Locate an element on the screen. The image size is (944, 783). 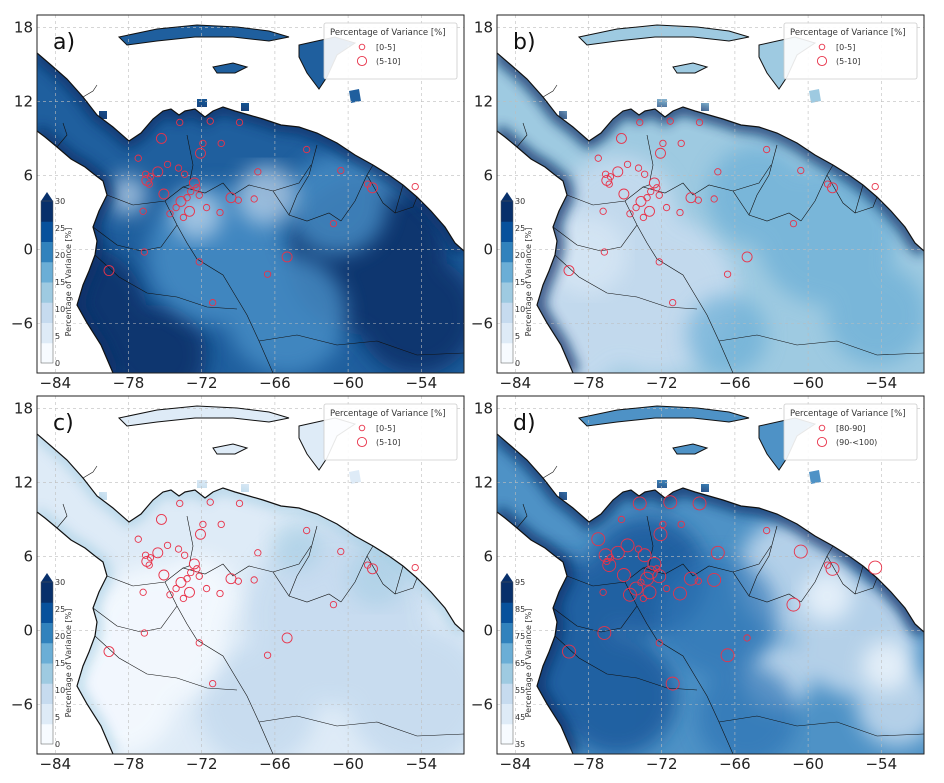
legend: Percentage of Variance [%] [0-5] (5-10] is located at coordinates (850, 51).